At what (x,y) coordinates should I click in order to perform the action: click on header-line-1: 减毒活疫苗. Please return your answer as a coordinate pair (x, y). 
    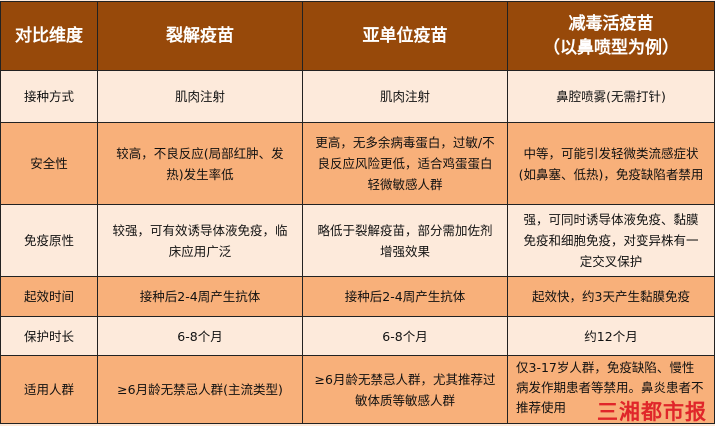
    Looking at the image, I should click on (611, 24).